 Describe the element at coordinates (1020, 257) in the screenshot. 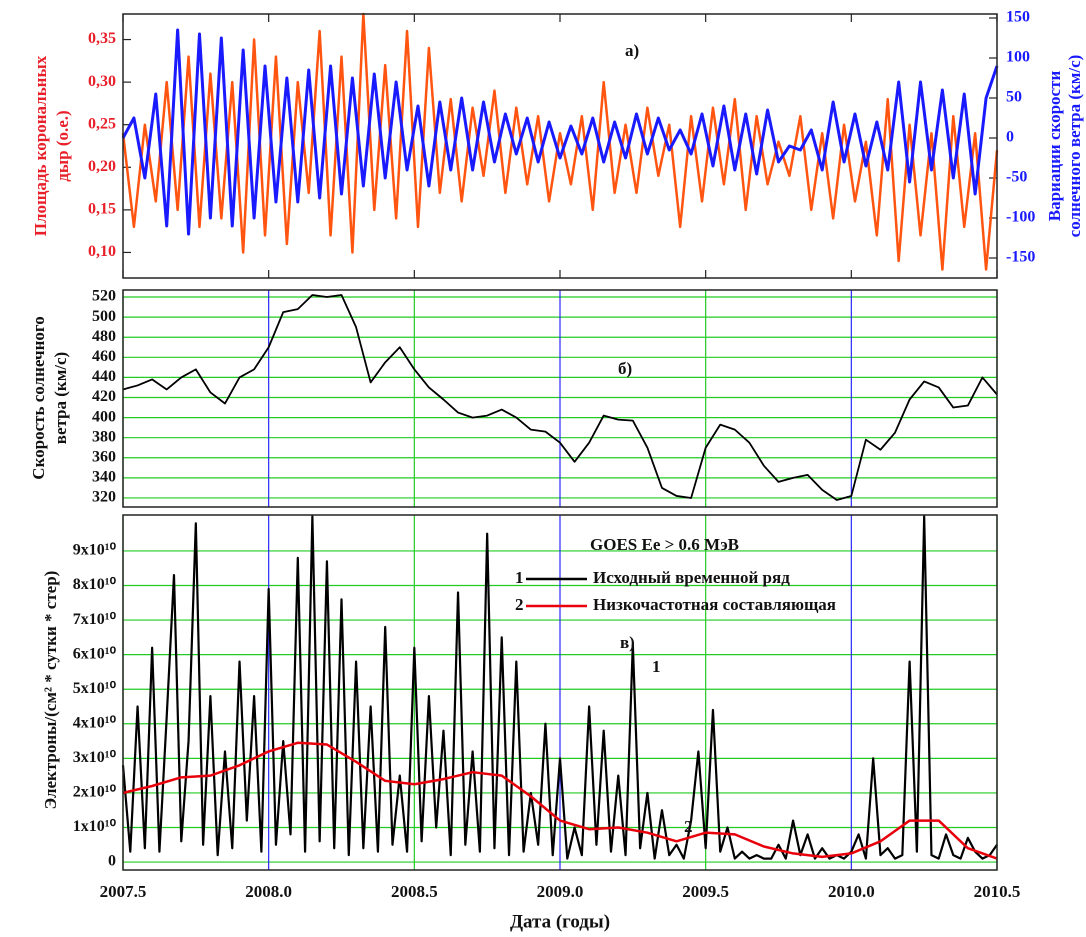

I see `y2-tick-label: -150` at that location.